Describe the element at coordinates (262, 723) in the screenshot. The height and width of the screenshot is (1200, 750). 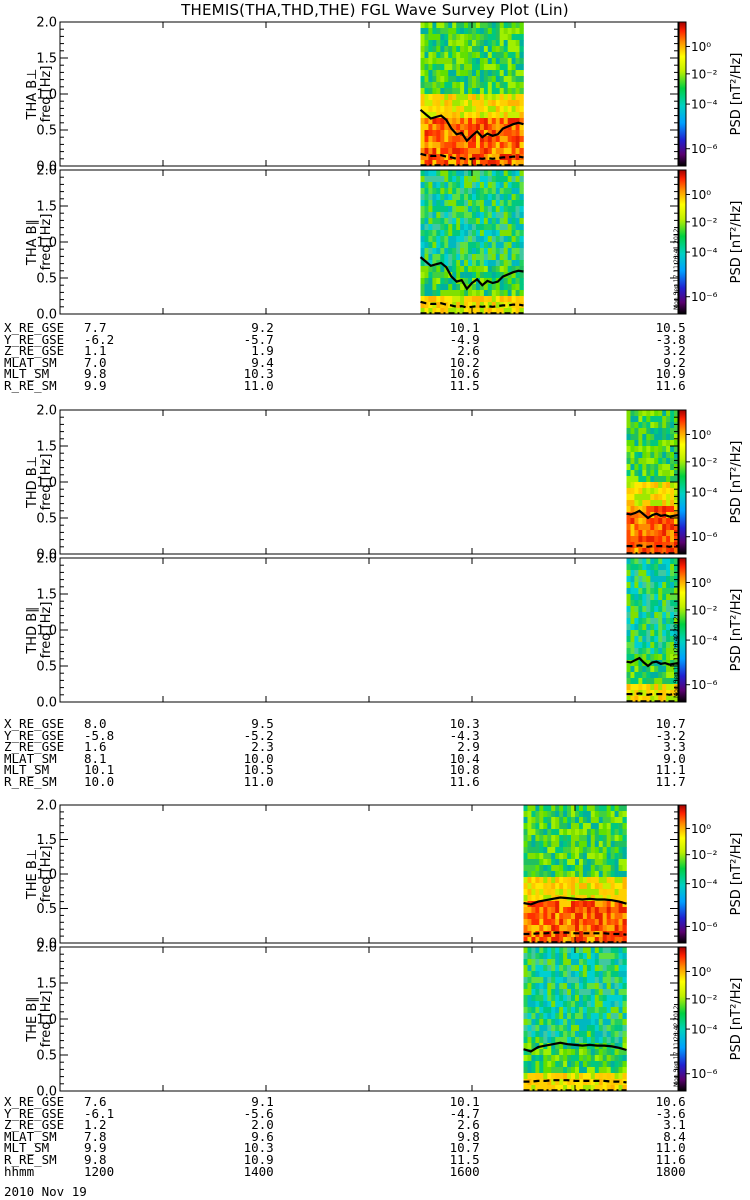
I see `ephemeris-value: 9.5` at that location.